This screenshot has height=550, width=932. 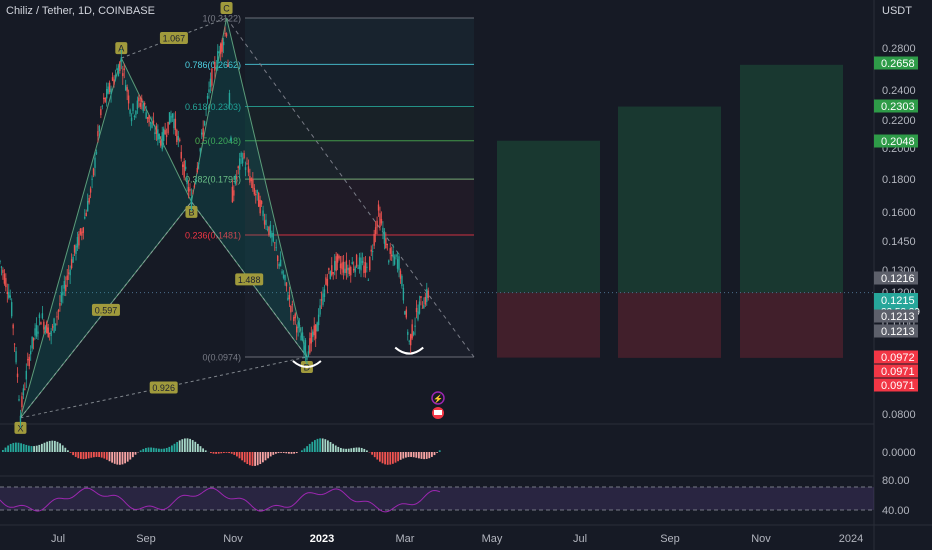 What do you see at coordinates (233, 539) in the screenshot?
I see `time-tick-label: Nov` at bounding box center [233, 539].